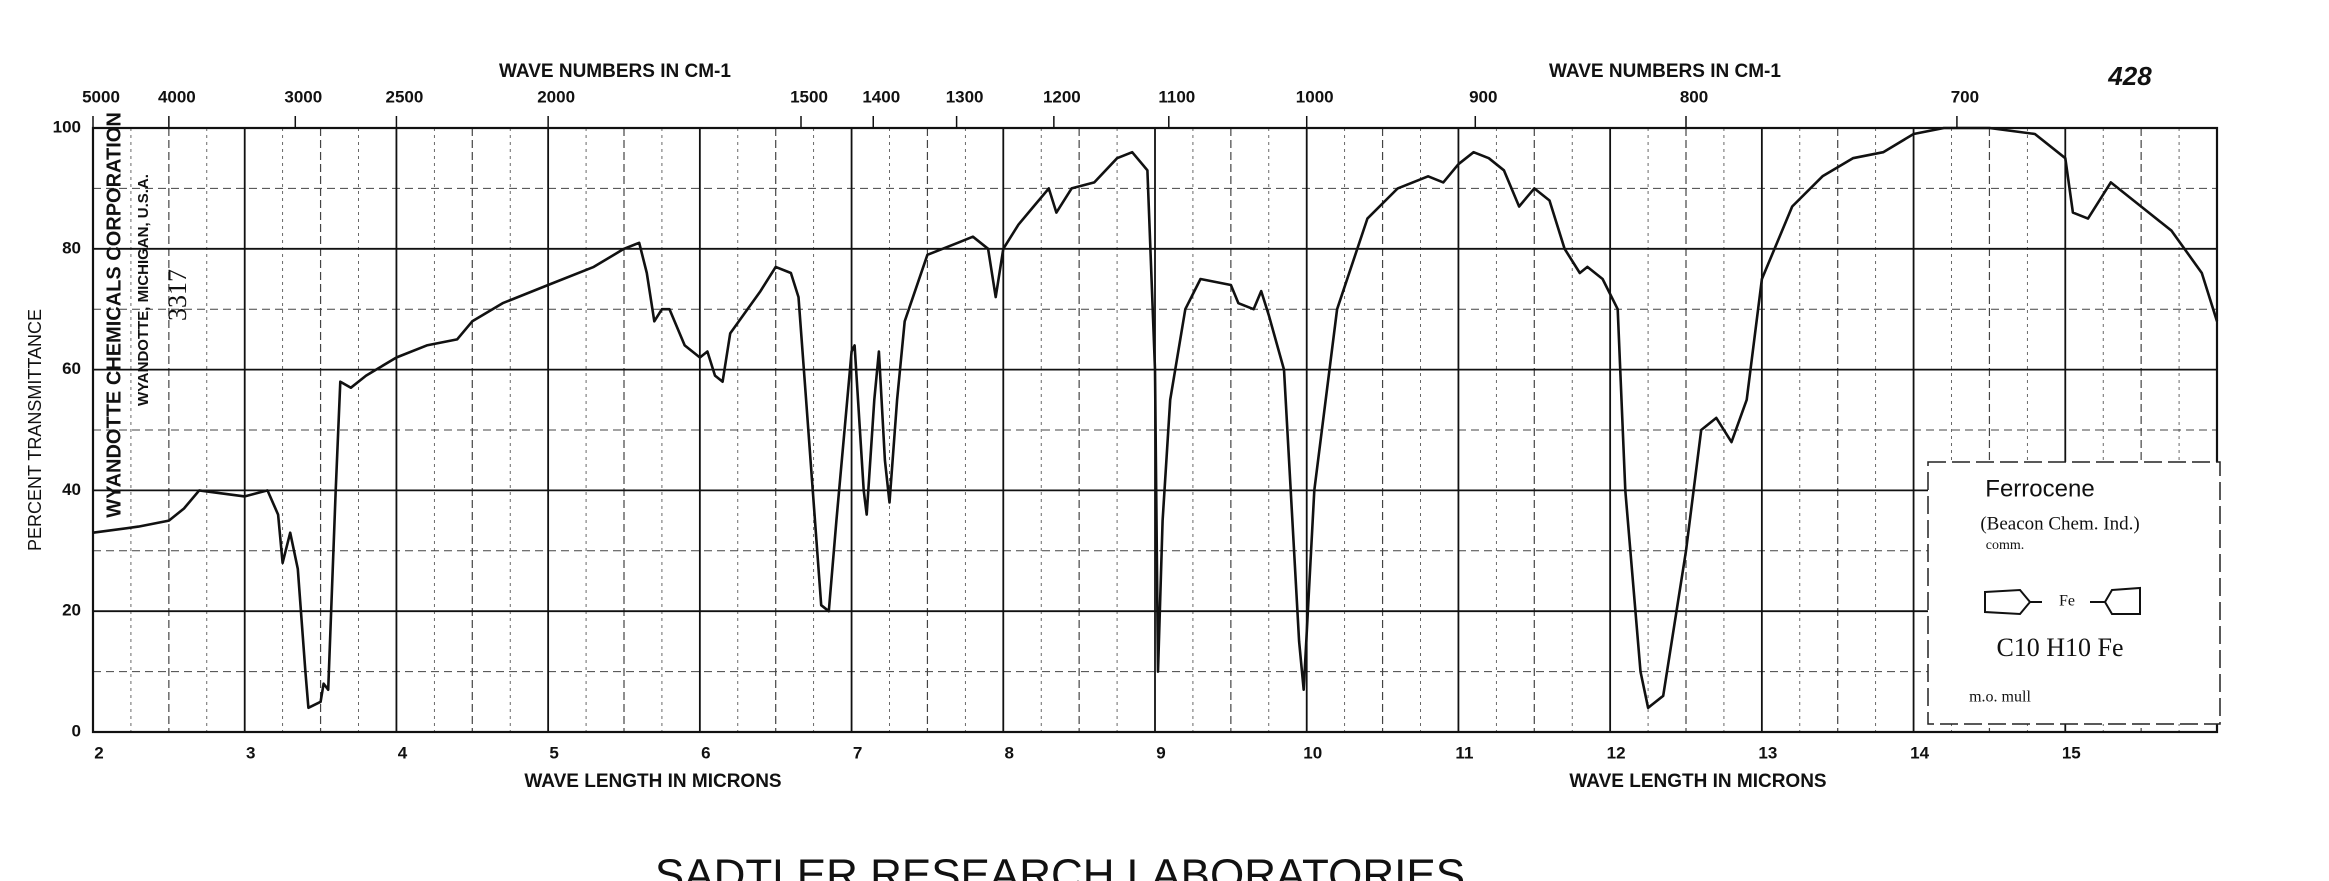 Image resolution: width=2329 pixels, height=881 pixels. Describe the element at coordinates (2129, 76) in the screenshot. I see `annotation: 428` at that location.